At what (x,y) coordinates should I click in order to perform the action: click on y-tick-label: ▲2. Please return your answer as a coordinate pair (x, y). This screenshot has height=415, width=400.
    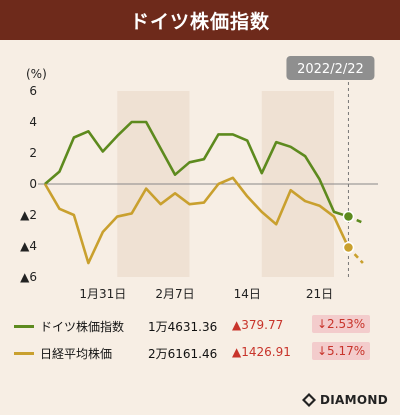
    Looking at the image, I should click on (28, 215).